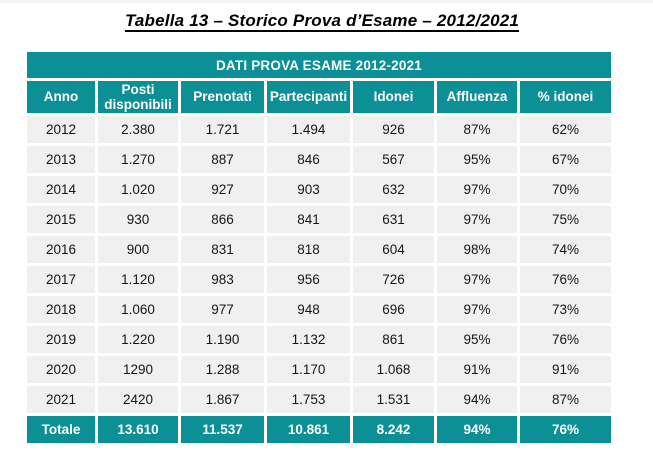 The width and height of the screenshot is (653, 464). I want to click on year-cell: 2015, so click(61, 219).